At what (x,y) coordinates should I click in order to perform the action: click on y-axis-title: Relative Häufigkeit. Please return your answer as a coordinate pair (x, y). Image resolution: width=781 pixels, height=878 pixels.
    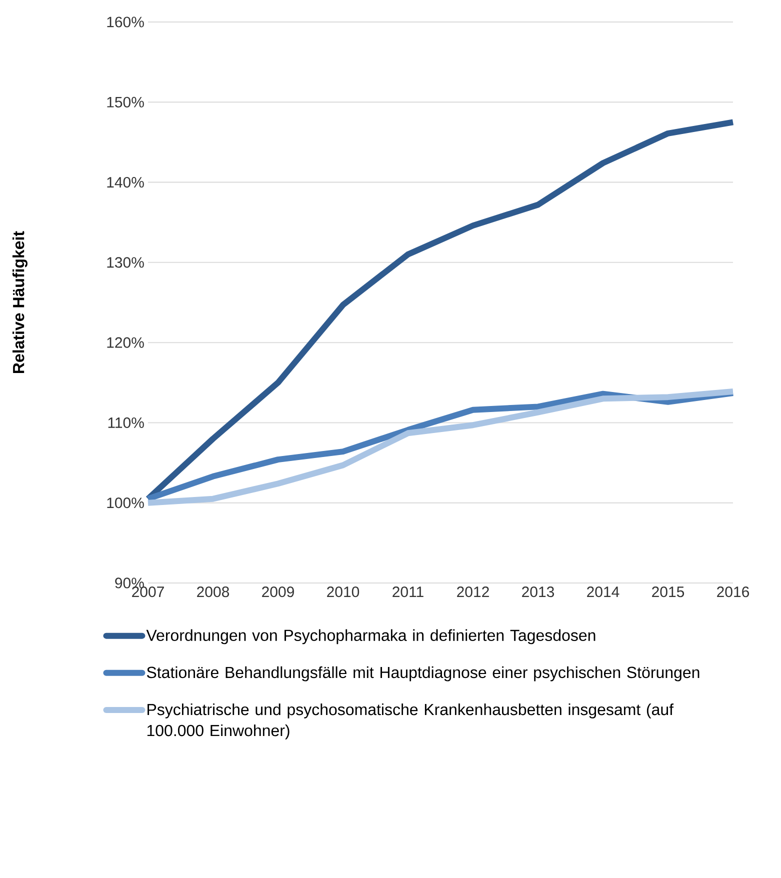
    Looking at the image, I should click on (20, 302).